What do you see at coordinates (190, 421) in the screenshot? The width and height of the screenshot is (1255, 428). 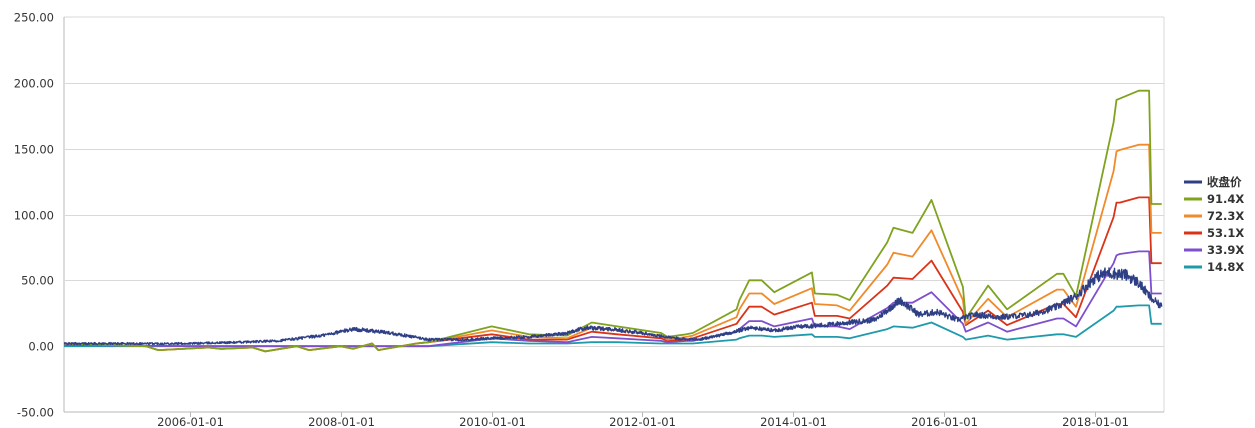 I see `x-tick-label: 2006-01-01` at bounding box center [190, 421].